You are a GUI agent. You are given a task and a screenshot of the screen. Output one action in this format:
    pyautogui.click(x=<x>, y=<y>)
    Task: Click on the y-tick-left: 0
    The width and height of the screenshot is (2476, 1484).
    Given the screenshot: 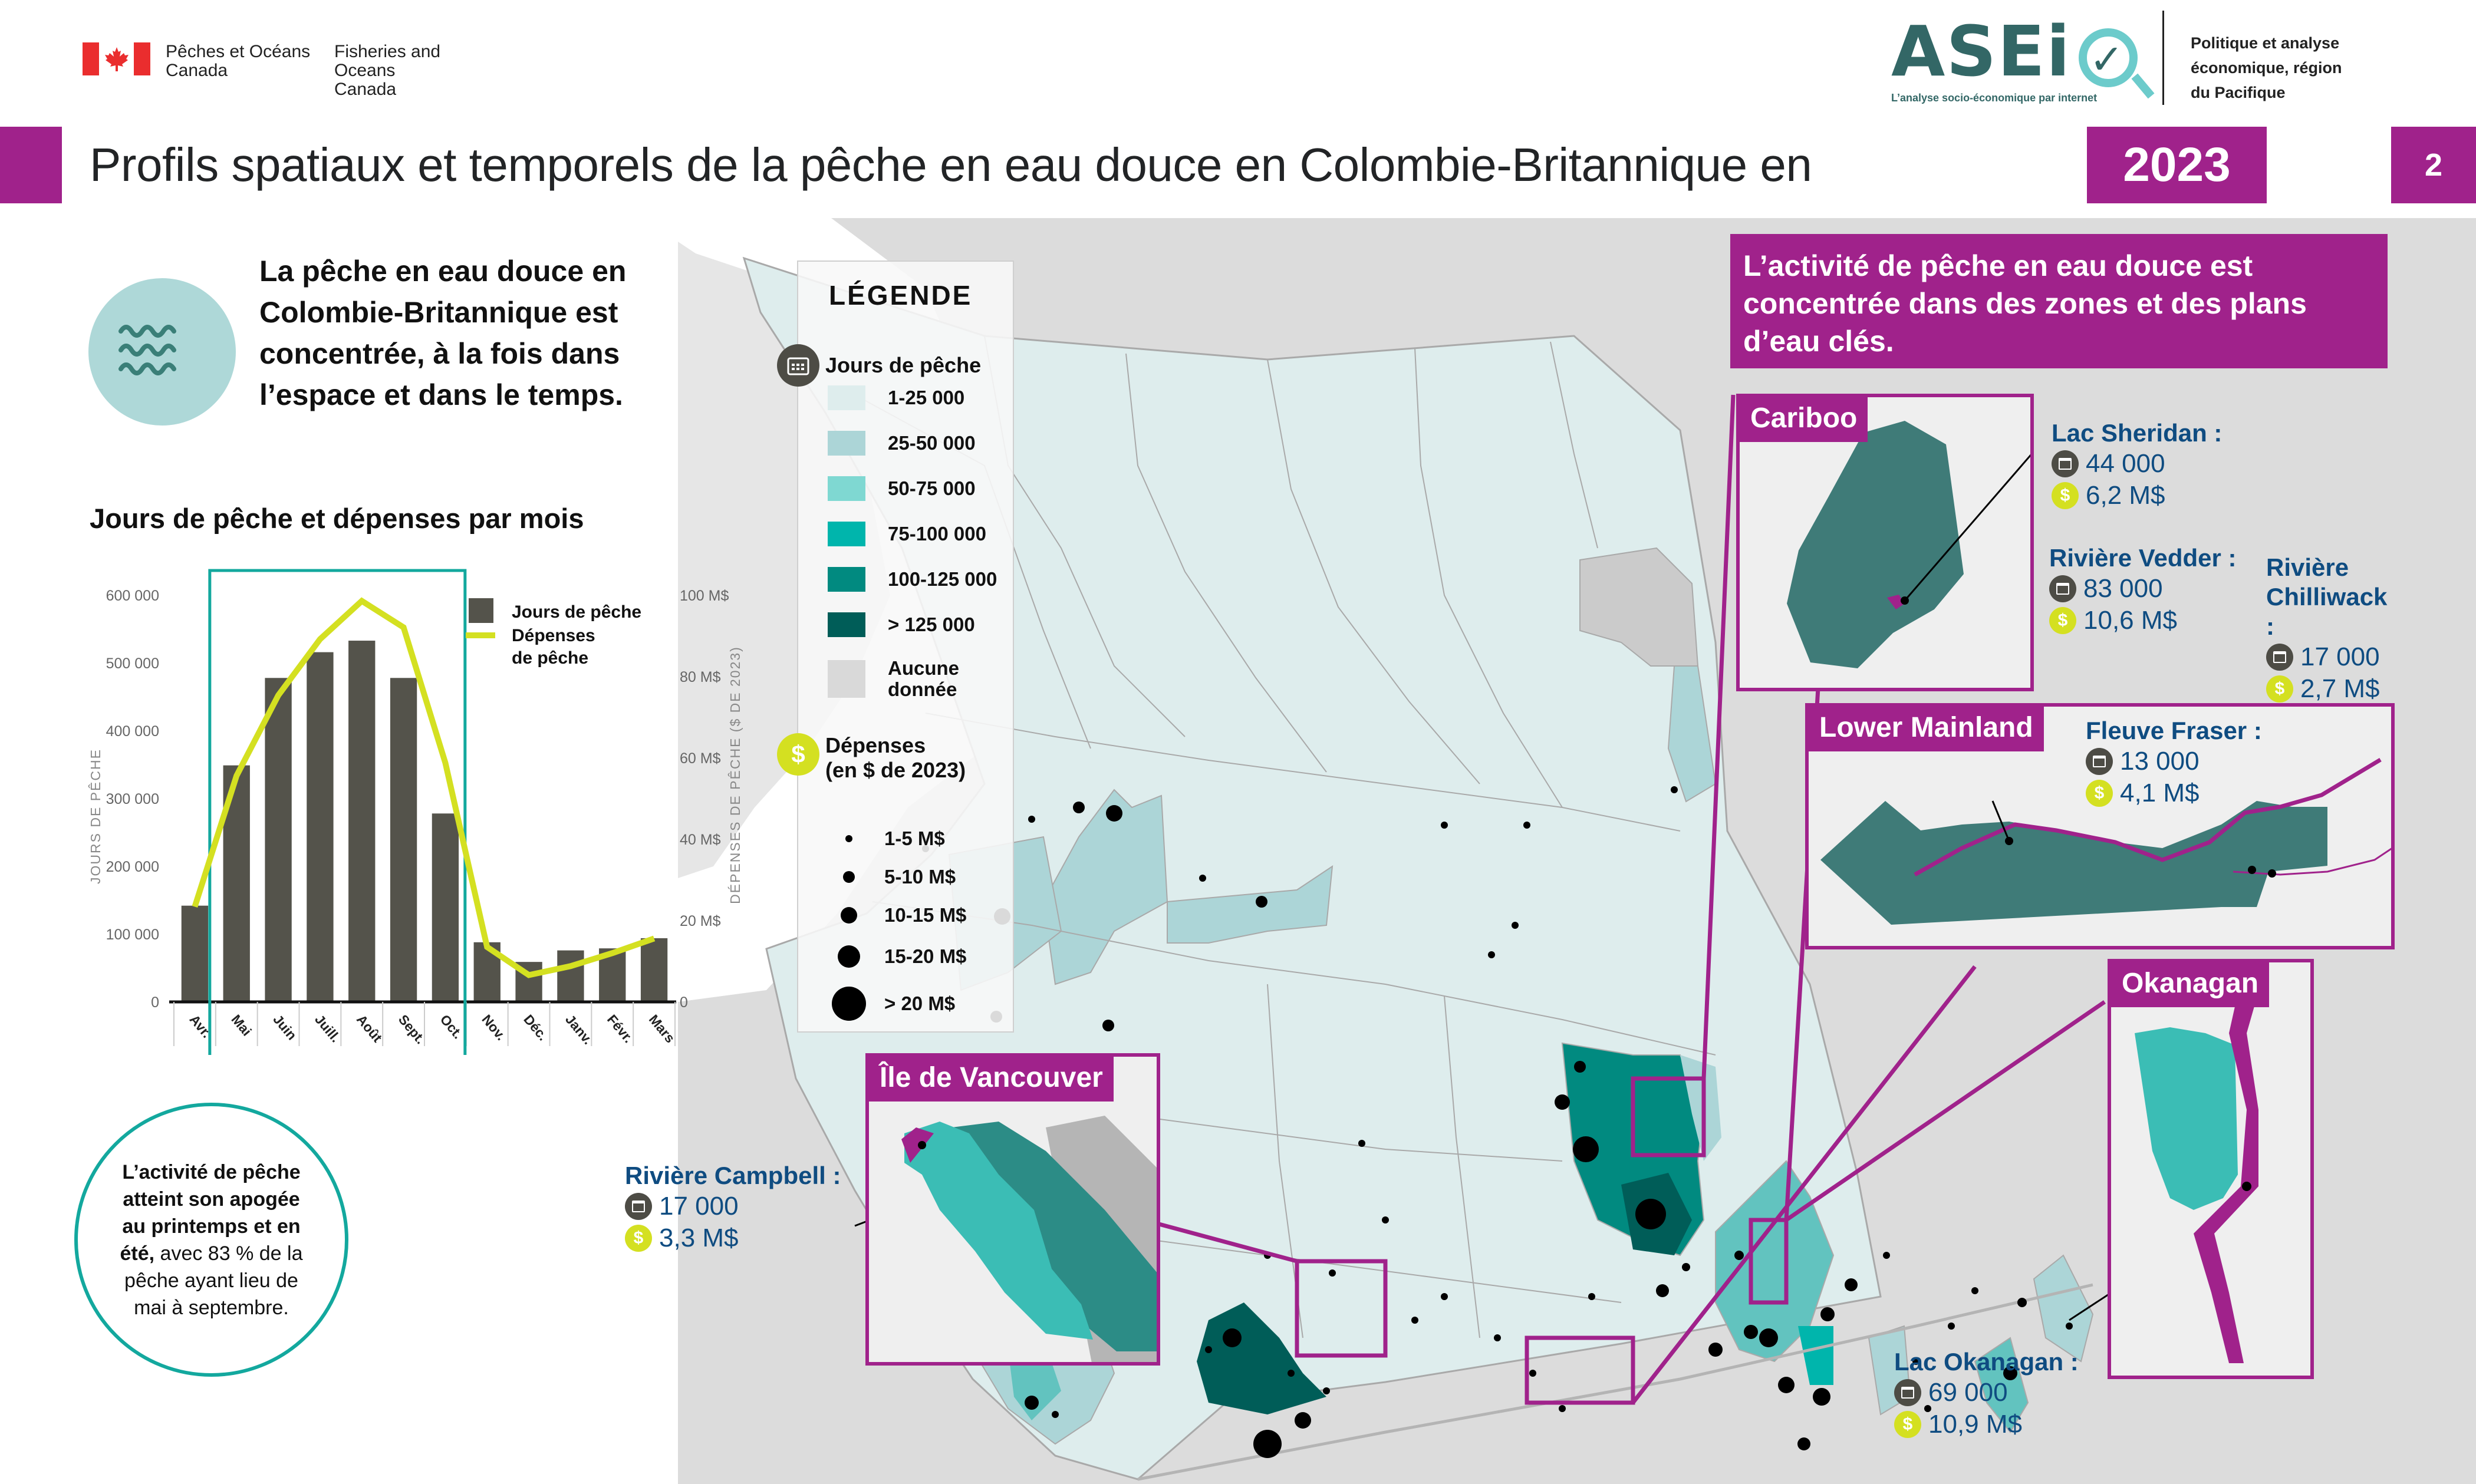 What is the action you would take?
    pyautogui.click(x=155, y=1002)
    